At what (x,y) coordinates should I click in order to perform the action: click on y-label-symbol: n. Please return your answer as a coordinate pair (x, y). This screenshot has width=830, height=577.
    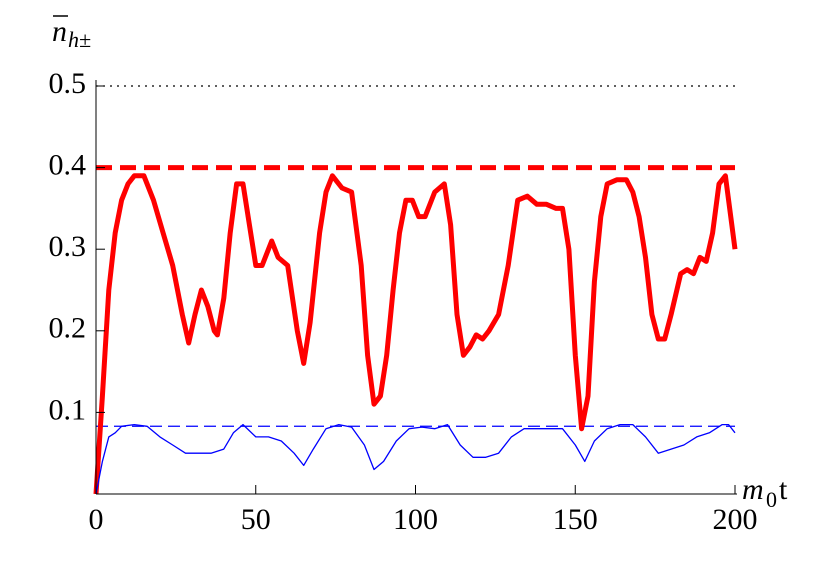
    Looking at the image, I should click on (59, 31).